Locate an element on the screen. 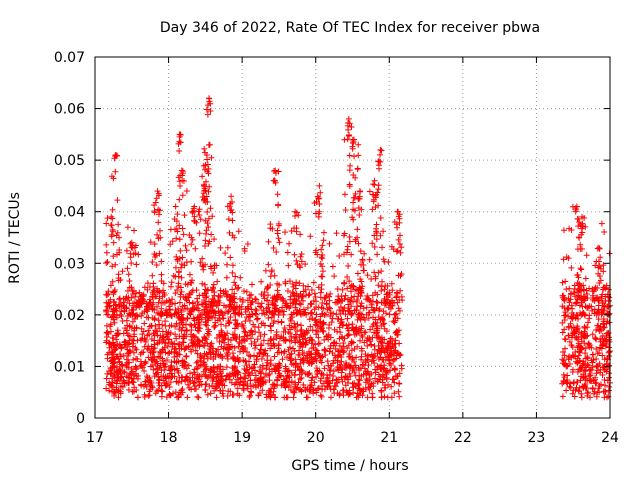 This screenshot has height=480, width=640. x-tick-label: 24 is located at coordinates (610, 438).